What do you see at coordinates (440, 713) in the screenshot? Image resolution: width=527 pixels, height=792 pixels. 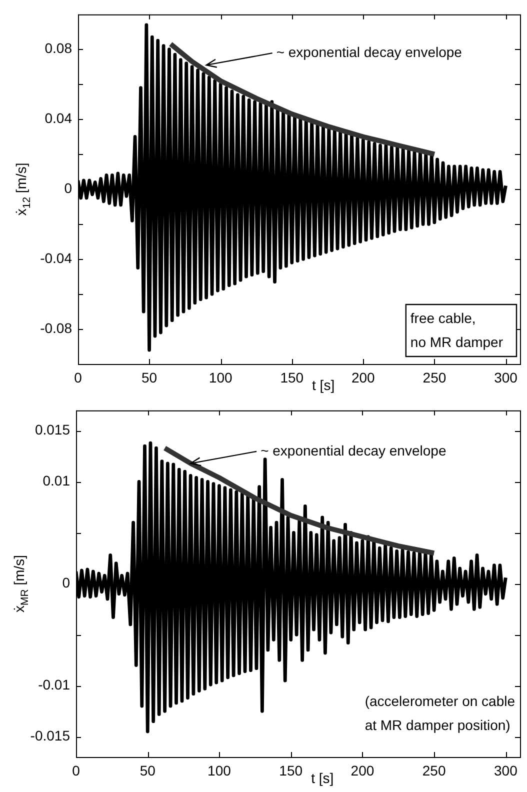 I see `annotation: (accelerometer on cable at MR damper position)` at bounding box center [440, 713].